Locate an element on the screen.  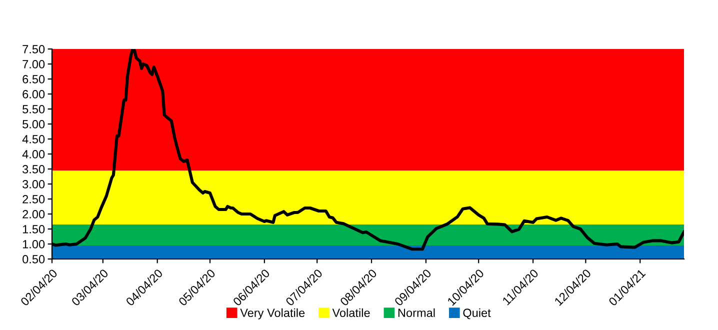
y-tick-label: 6.50 is located at coordinates (33, 79).